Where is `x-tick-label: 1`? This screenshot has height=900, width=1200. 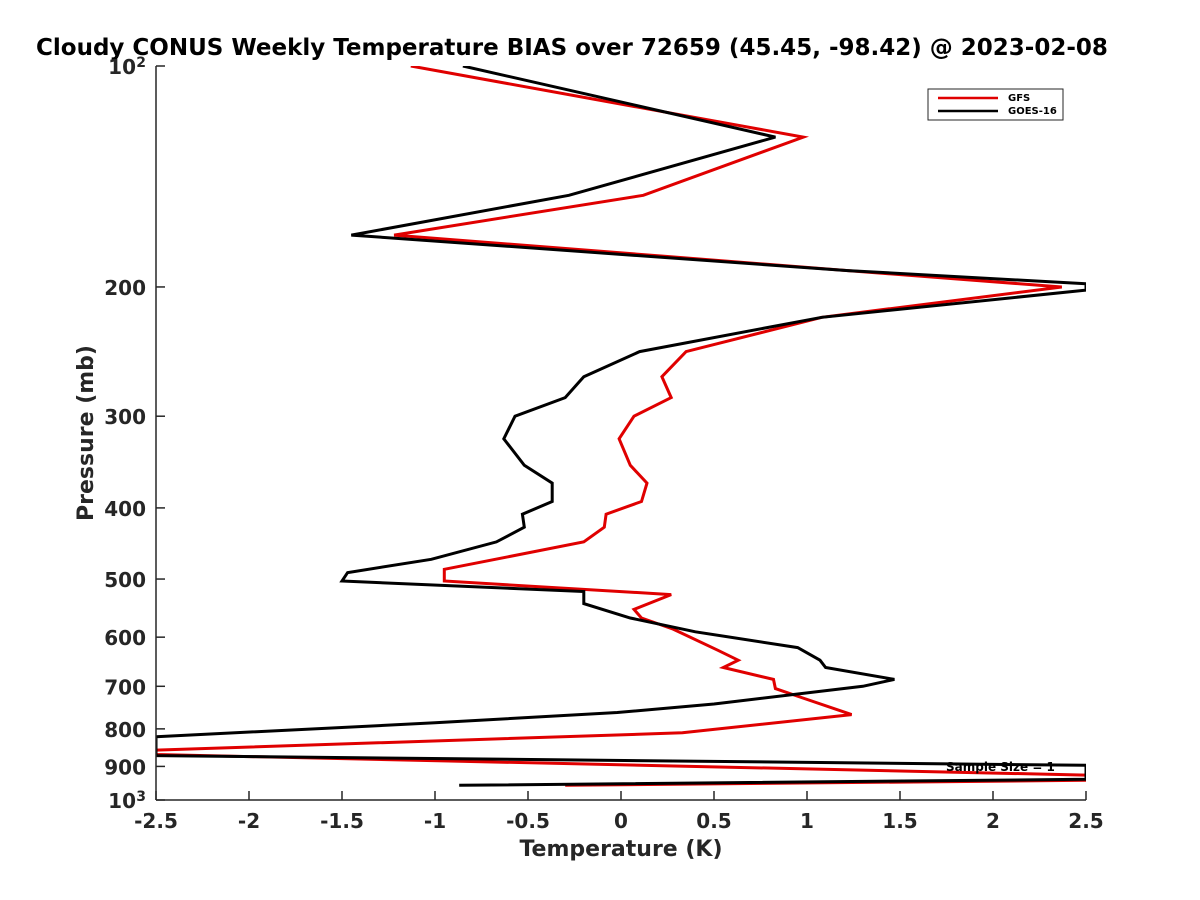 x-tick-label: 1 is located at coordinates (807, 821).